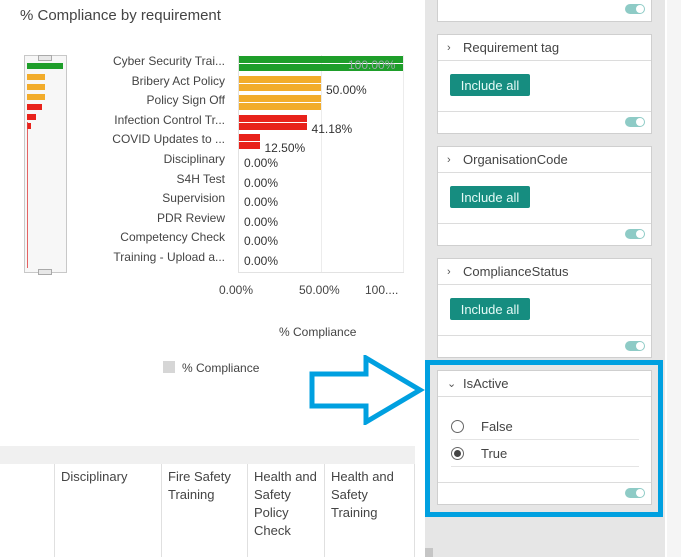  I want to click on category-label: Disciplinary, so click(194, 159).